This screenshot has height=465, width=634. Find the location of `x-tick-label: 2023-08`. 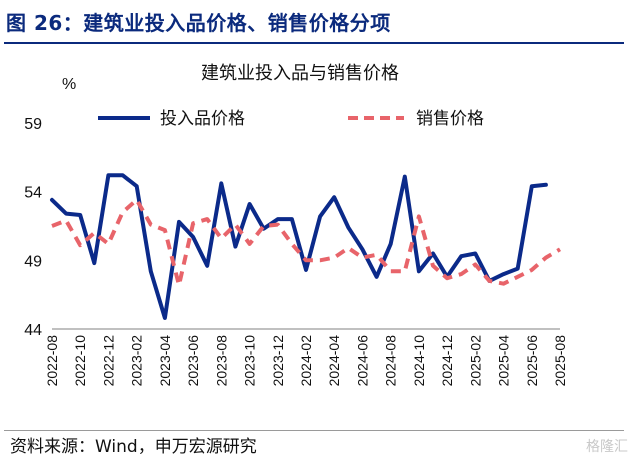

x-tick-label: 2023-08 is located at coordinates (221, 361).